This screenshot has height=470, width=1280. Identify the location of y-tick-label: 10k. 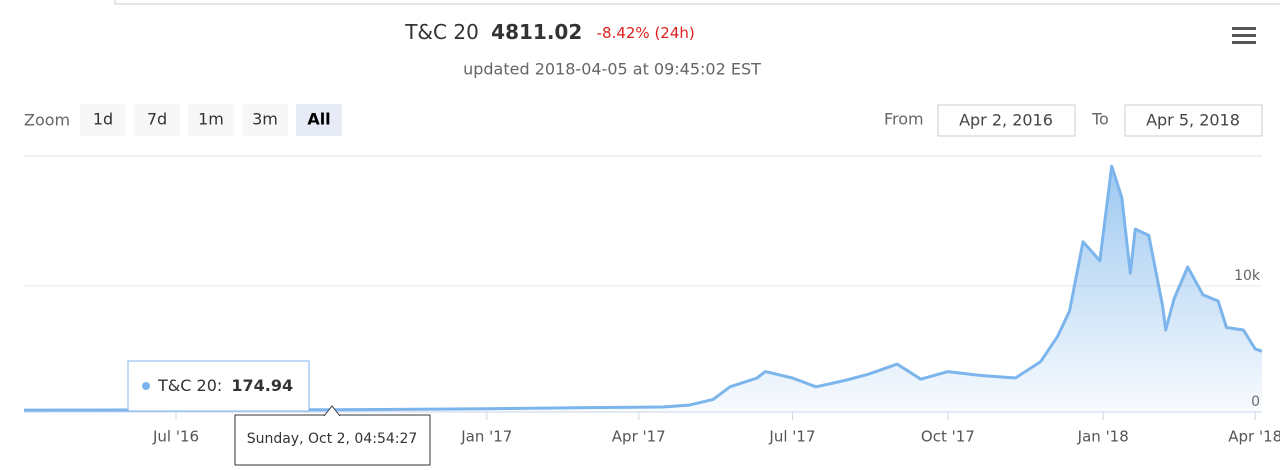
(1247, 276).